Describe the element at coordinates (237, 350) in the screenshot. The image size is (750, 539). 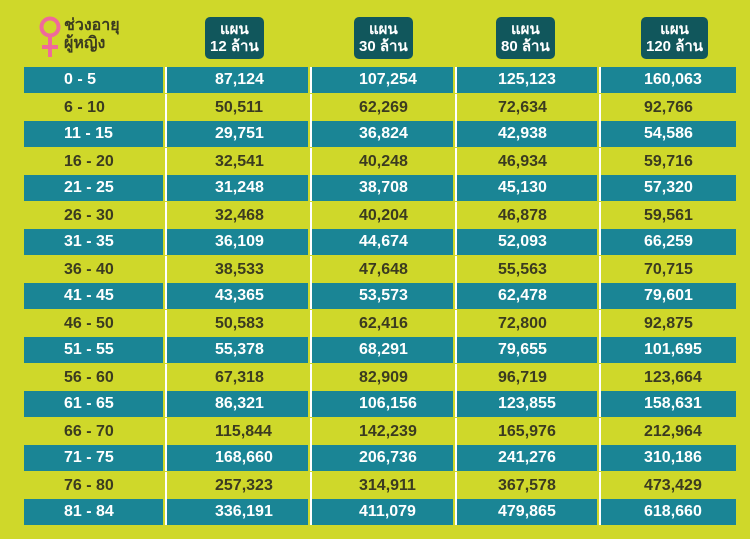
I see `premium-cell: 55,378` at that location.